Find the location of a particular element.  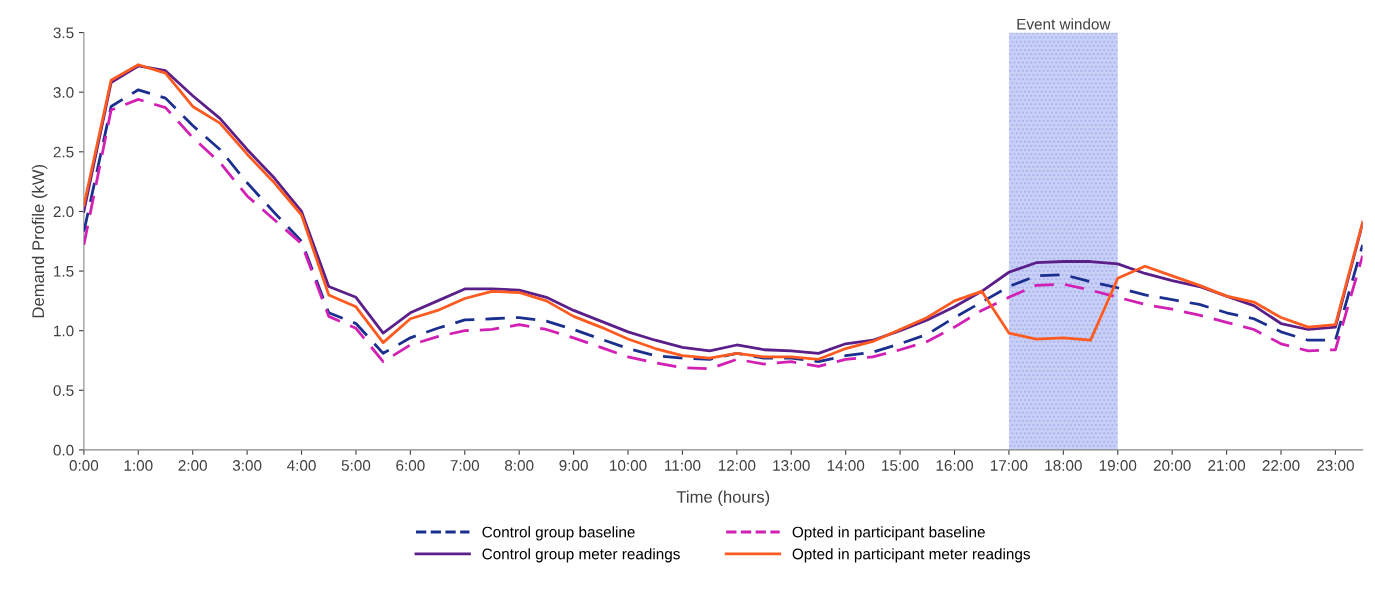

x-tick-label: 14:00 is located at coordinates (846, 465).